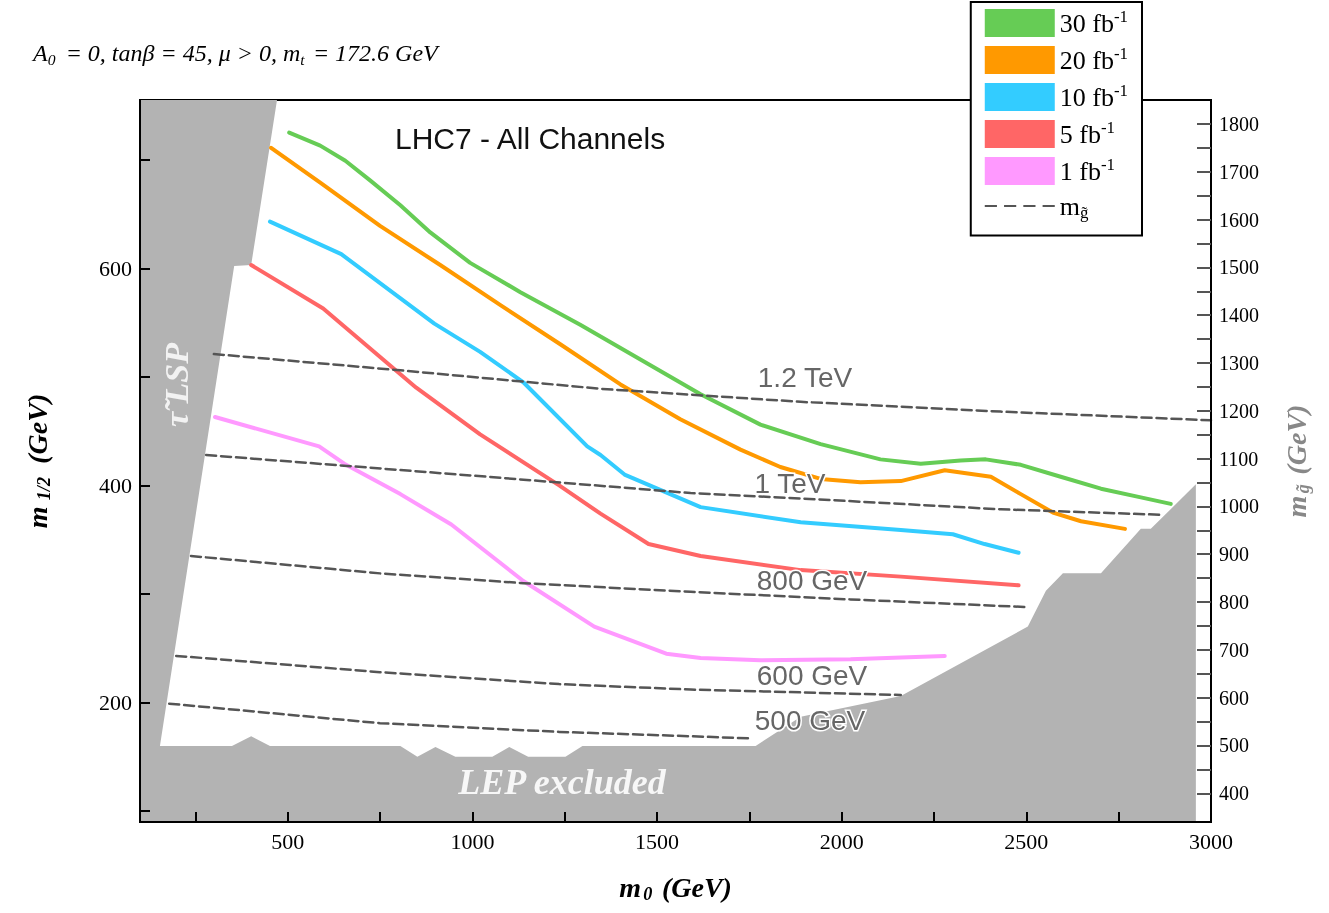 The height and width of the screenshot is (913, 1329). I want to click on x-tick-label: 1500, so click(657, 841).